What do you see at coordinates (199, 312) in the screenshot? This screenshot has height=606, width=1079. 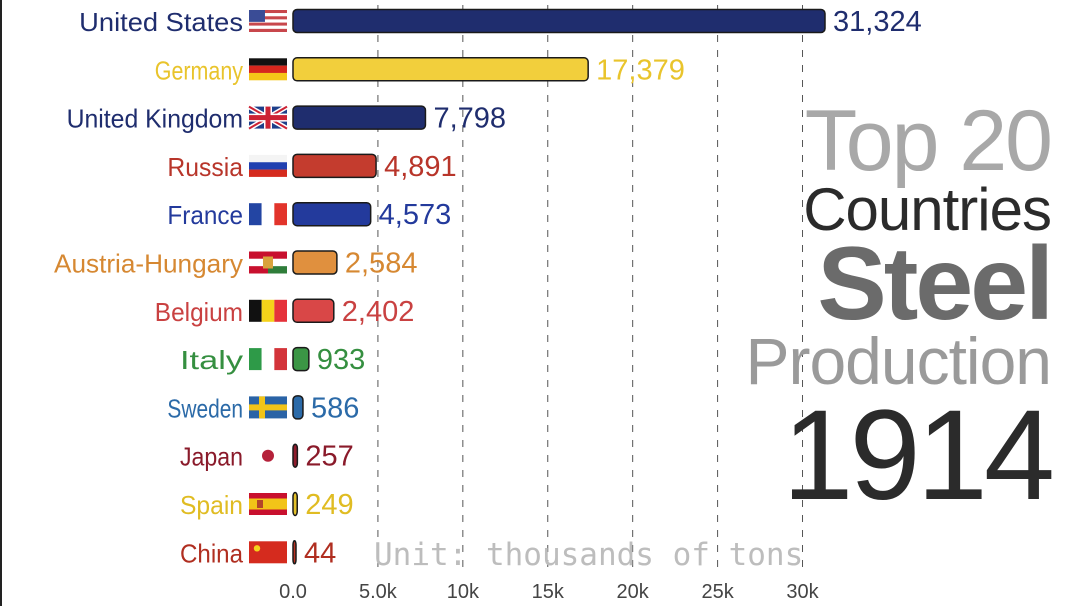 I see `category-label: Belgium` at bounding box center [199, 312].